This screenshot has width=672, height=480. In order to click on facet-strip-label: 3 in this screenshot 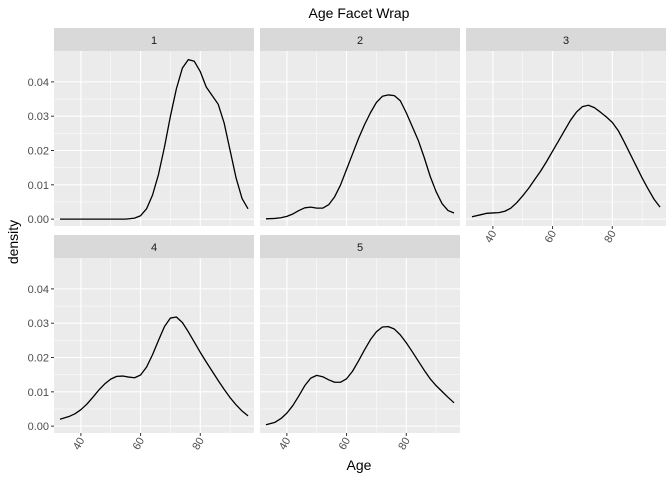, I will do `click(566, 41)`.